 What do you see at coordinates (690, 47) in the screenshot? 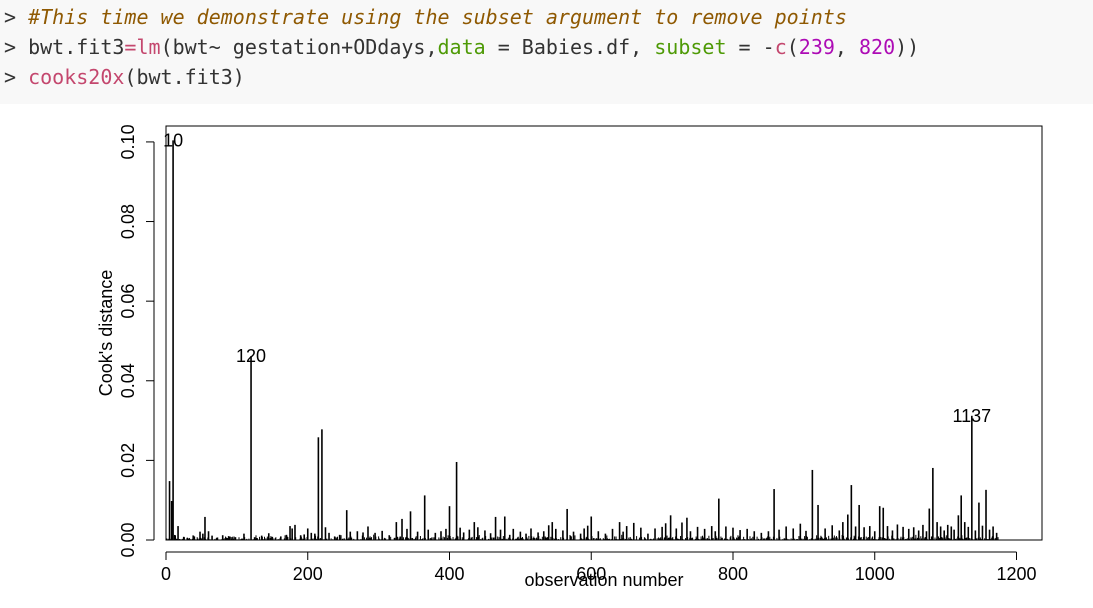
I see `code-argument: subset` at bounding box center [690, 47].